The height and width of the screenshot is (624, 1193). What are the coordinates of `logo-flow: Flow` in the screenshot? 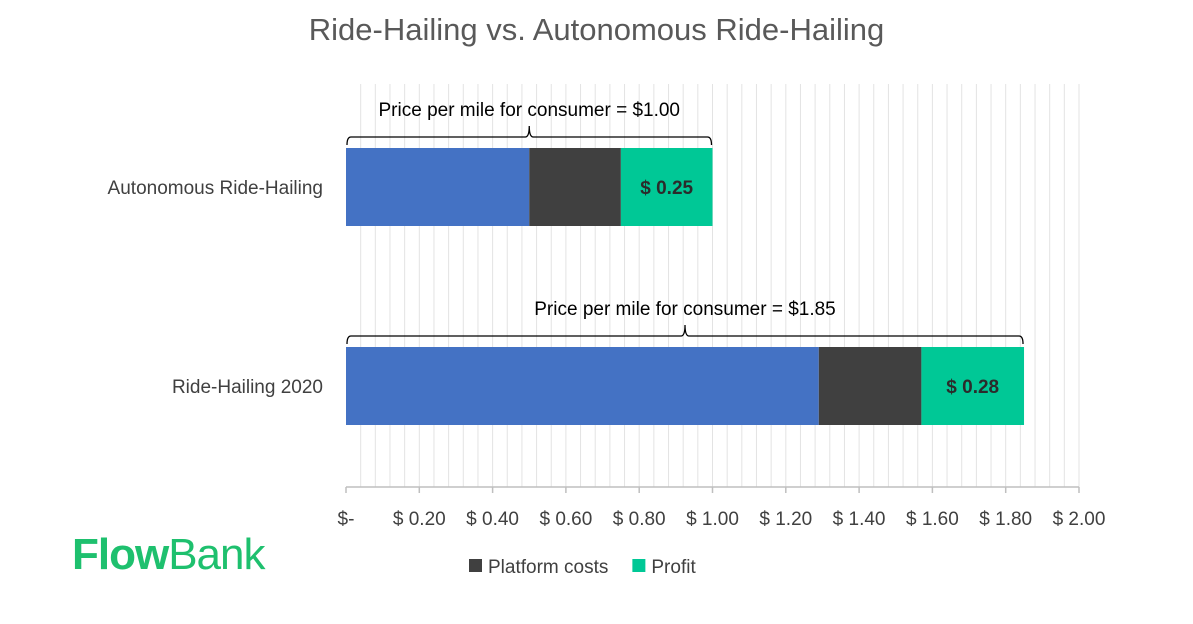 It's located at (120, 554).